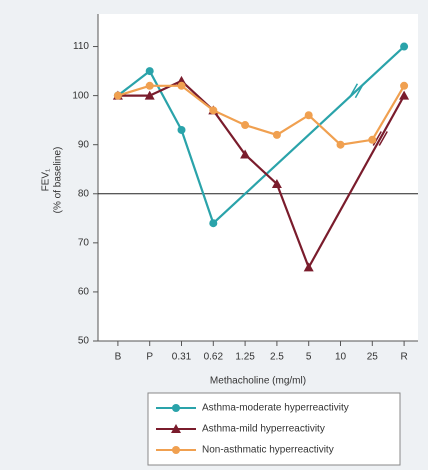 The image size is (428, 470). Describe the element at coordinates (268, 450) in the screenshot. I see `legend-label: Non-asthmatic hyperreactivity` at that location.